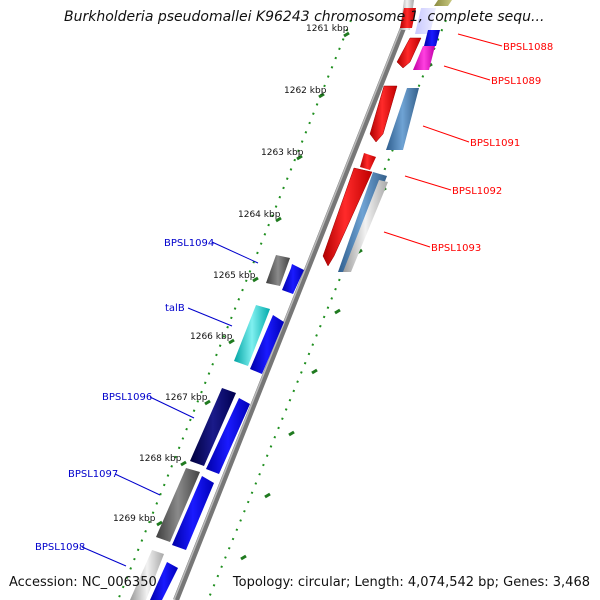 The height and width of the screenshot is (600, 600). What do you see at coordinates (477, 191) in the screenshot?
I see `label-bpsl1092: BPSL1092` at bounding box center [477, 191].